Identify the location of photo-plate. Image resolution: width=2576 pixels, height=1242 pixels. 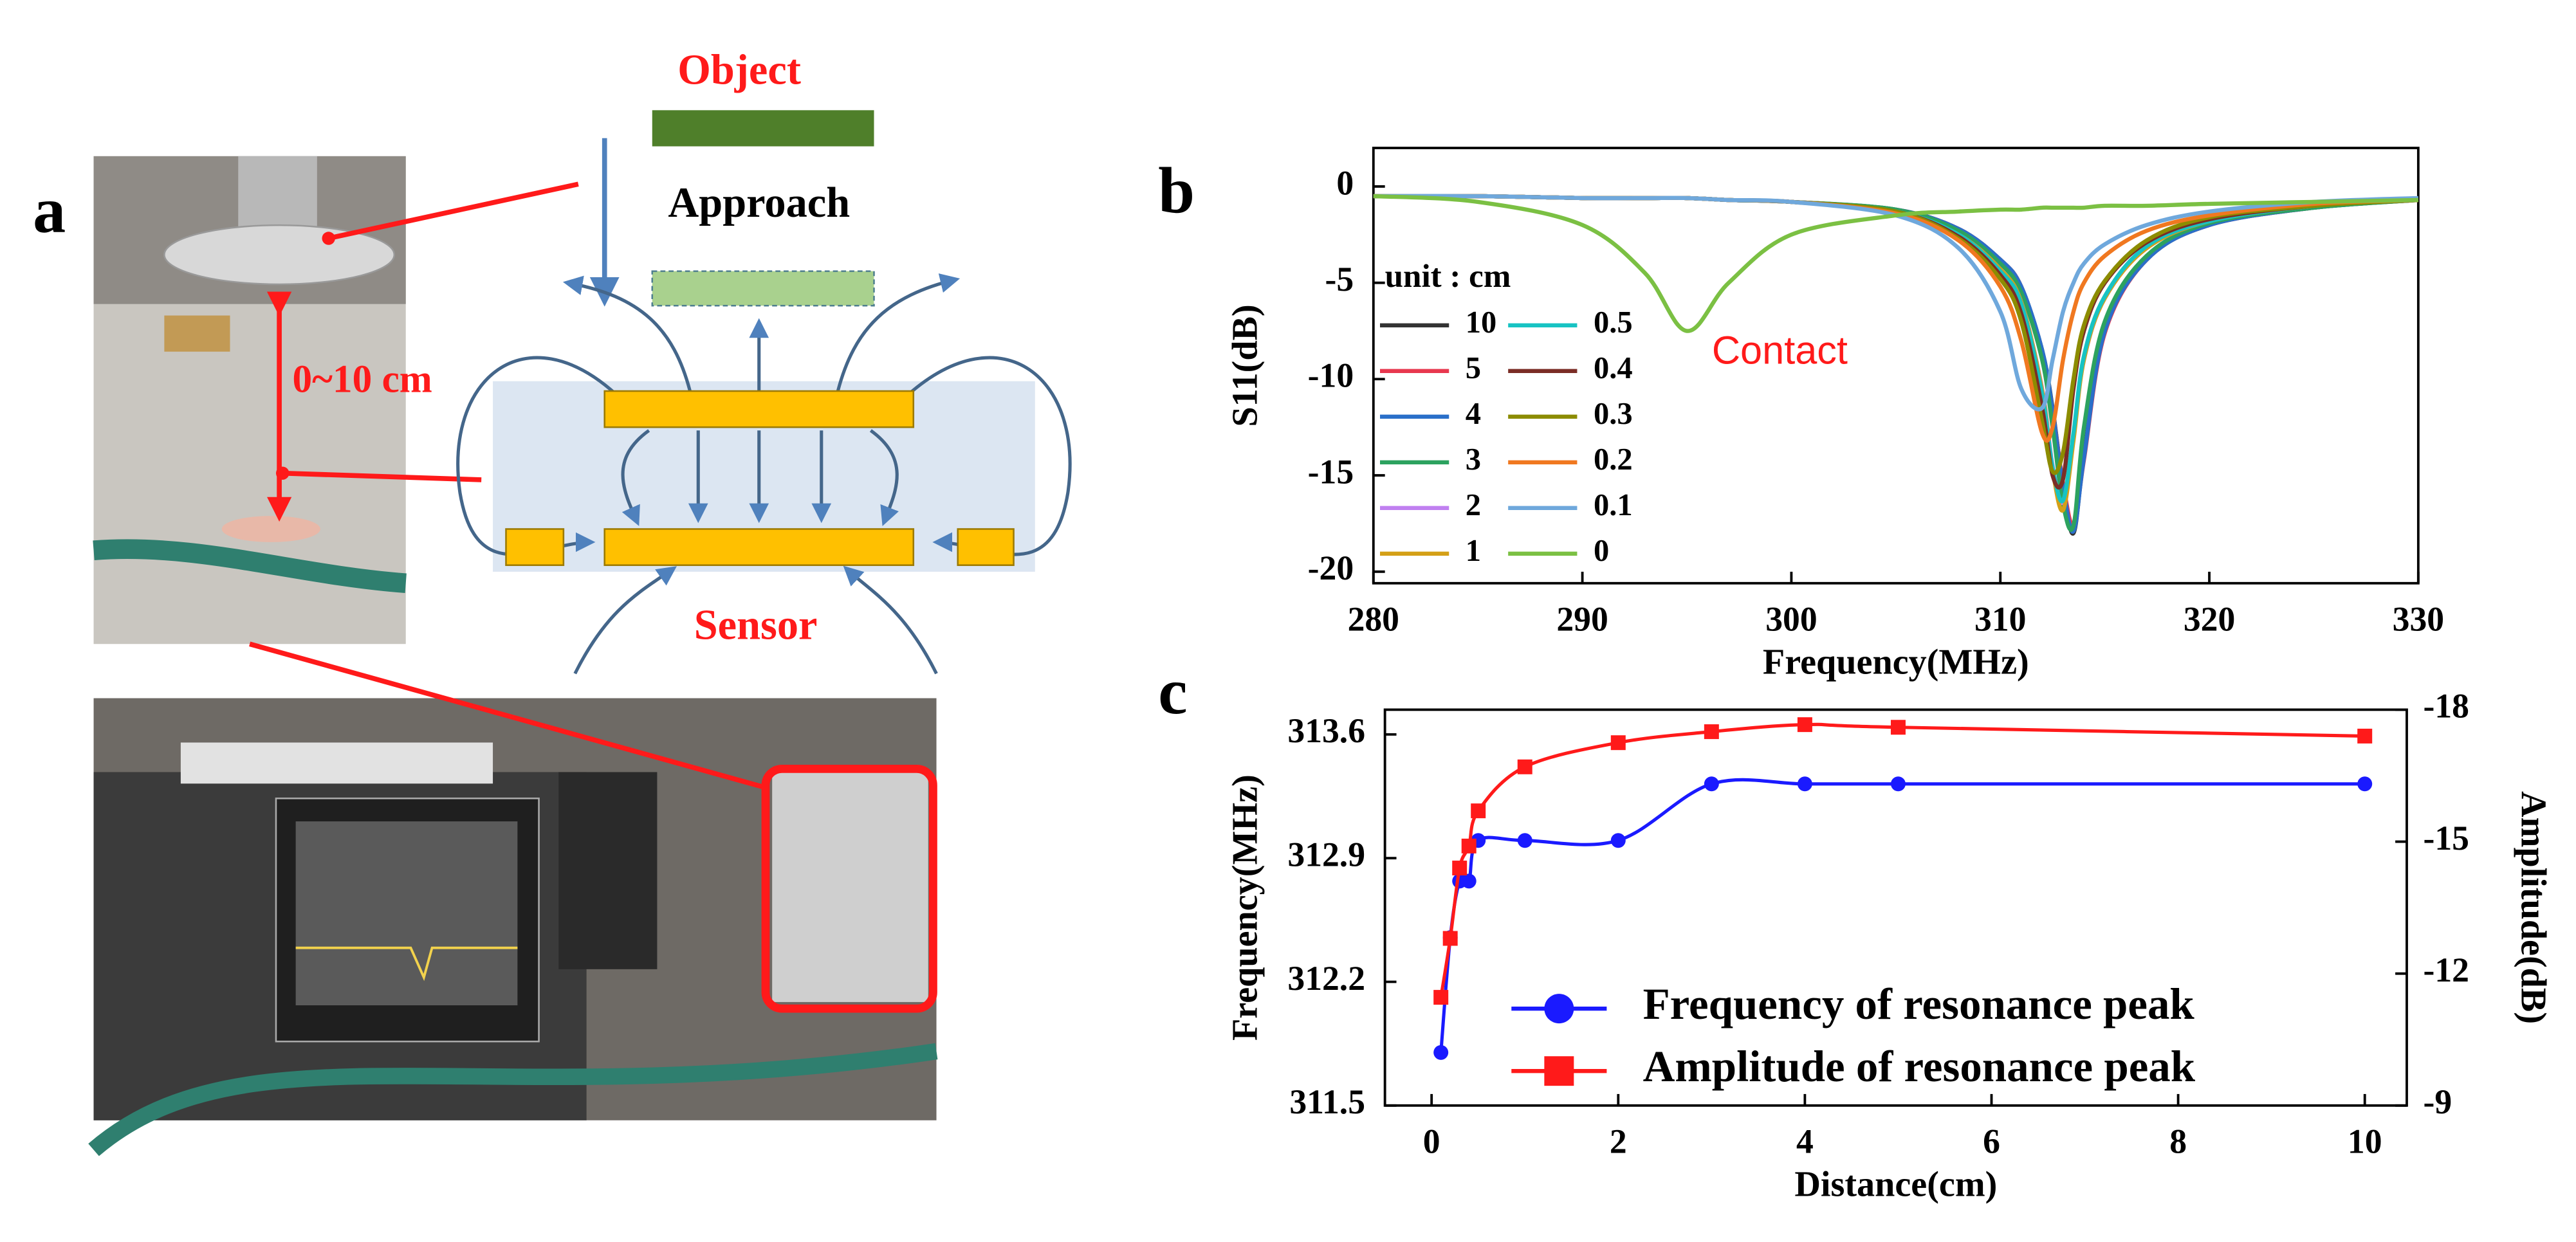
(279, 255).